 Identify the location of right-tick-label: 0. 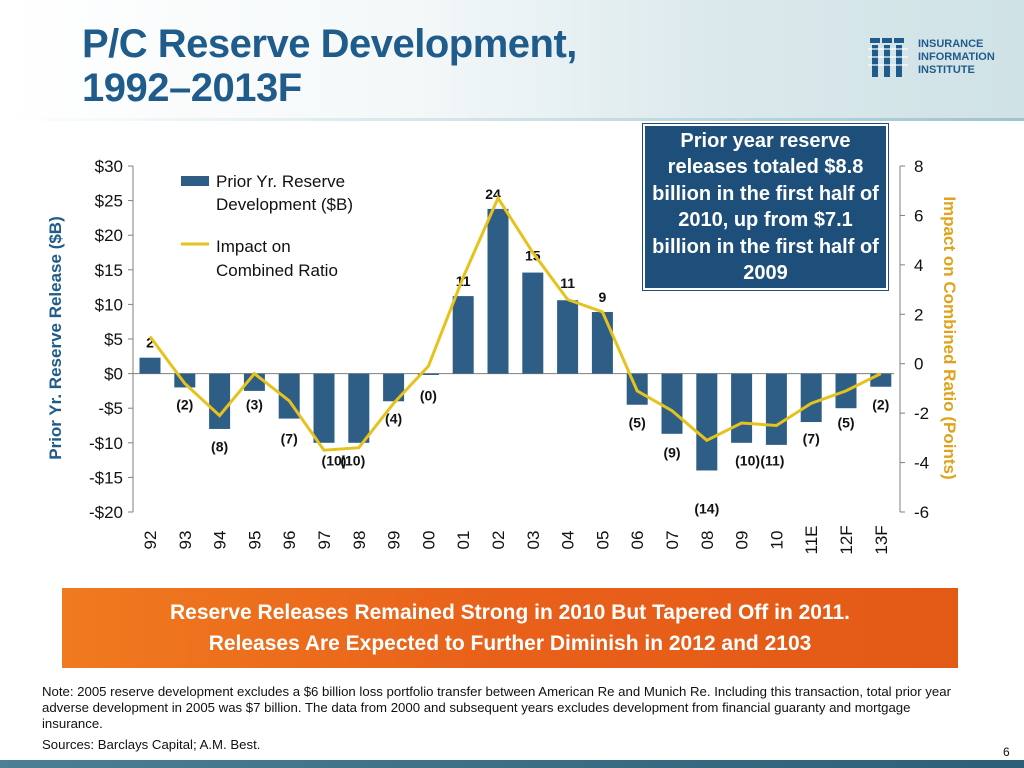
(918, 364).